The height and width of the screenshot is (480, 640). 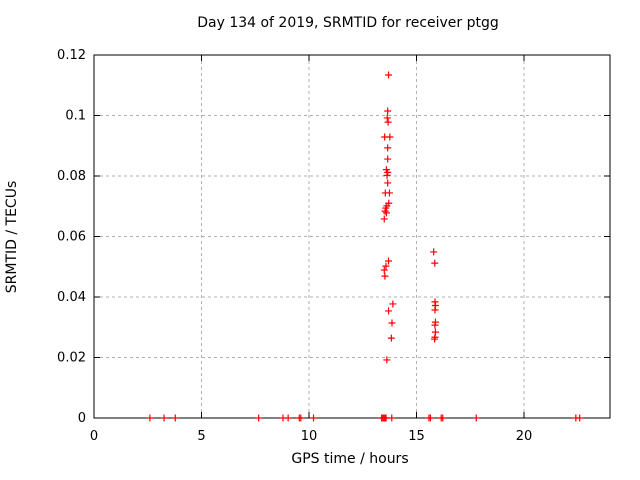 What do you see at coordinates (71, 297) in the screenshot?
I see `y-tick-label: 0.04` at bounding box center [71, 297].